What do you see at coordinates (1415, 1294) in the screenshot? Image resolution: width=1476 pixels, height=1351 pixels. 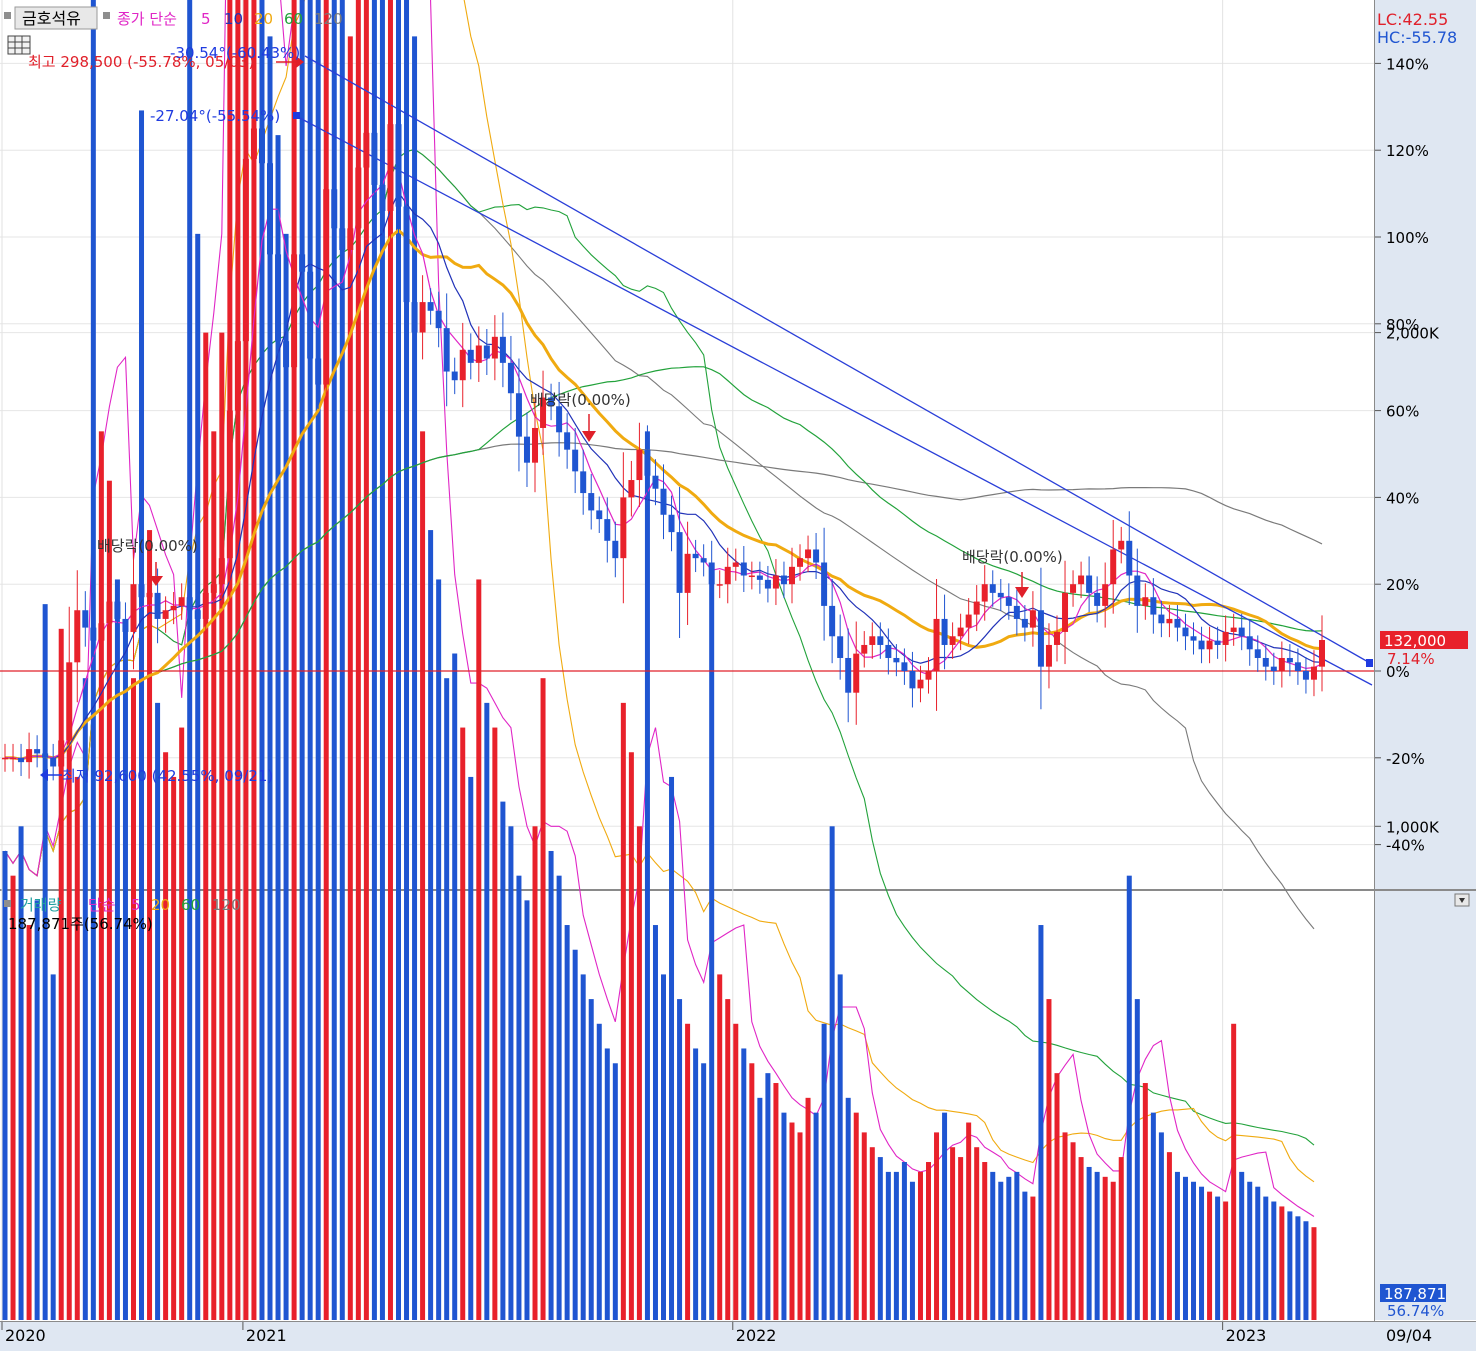 I see `volume-box-value: 187,871` at bounding box center [1415, 1294].